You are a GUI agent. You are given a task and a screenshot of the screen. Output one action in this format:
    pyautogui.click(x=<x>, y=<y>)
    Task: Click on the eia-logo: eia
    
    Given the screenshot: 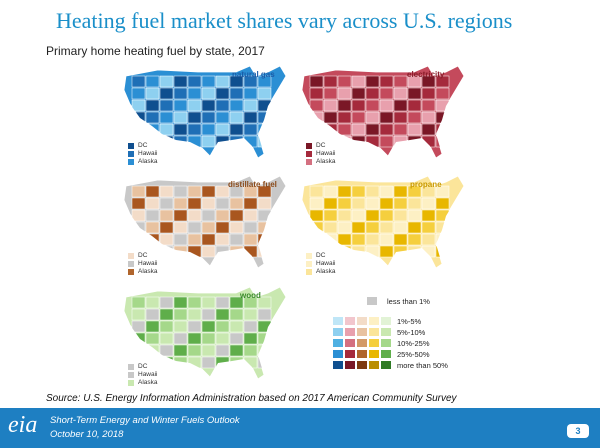 What is the action you would take?
    pyautogui.click(x=23, y=425)
    